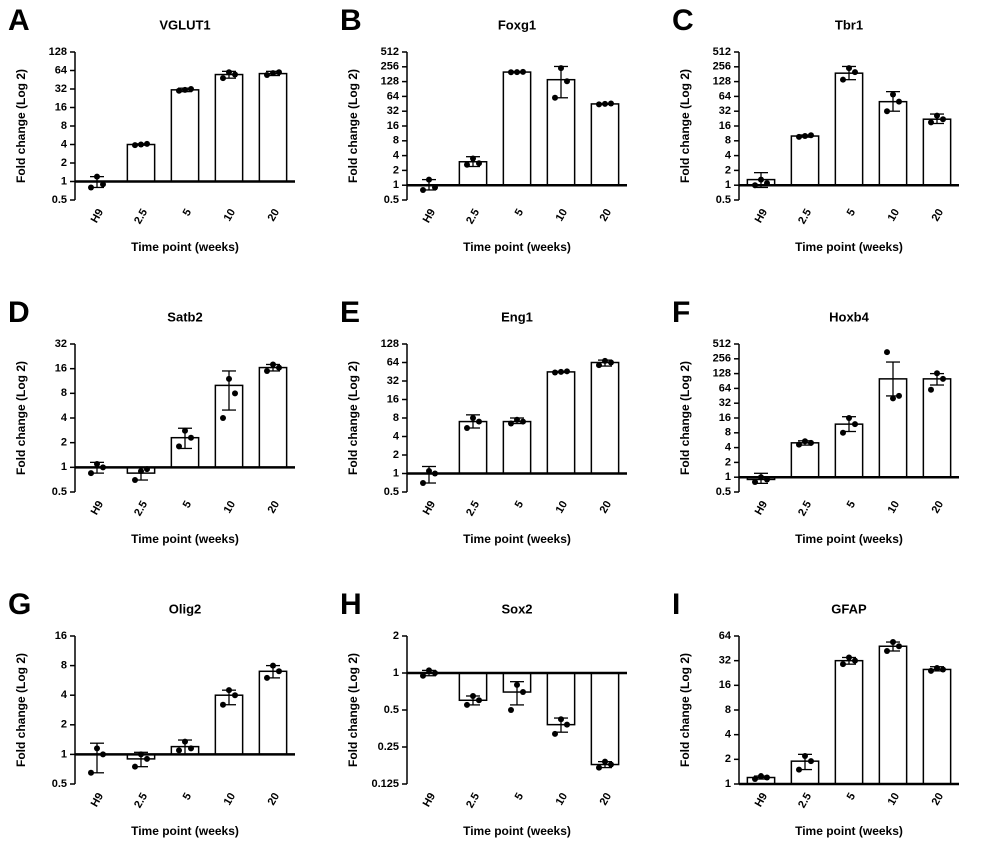 This screenshot has width=998, height=861. What do you see at coordinates (58, 52) in the screenshot?
I see `y-tick-label: 128` at bounding box center [58, 52].